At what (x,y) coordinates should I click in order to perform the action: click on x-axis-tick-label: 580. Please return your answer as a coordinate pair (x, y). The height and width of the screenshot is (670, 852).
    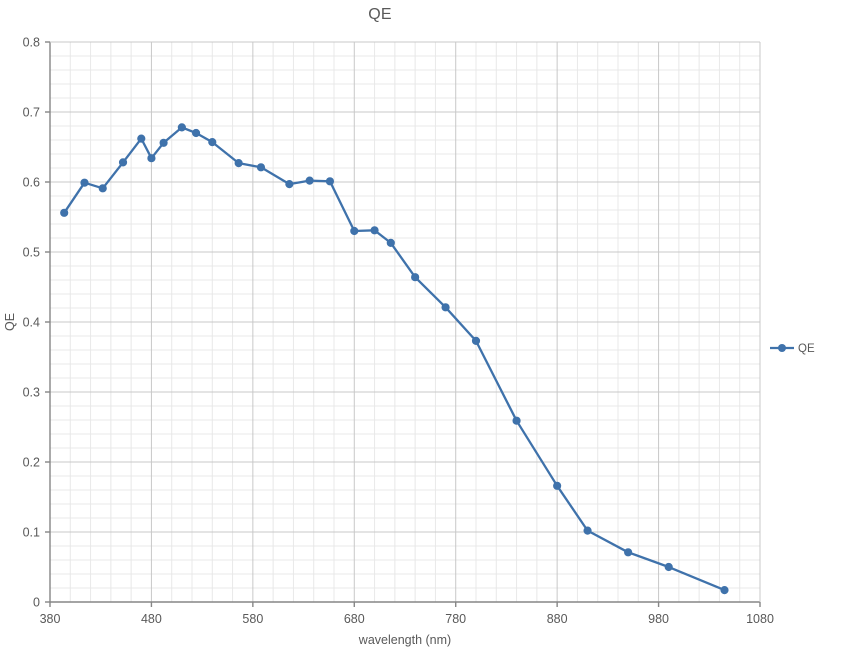
    Looking at the image, I should click on (252, 619).